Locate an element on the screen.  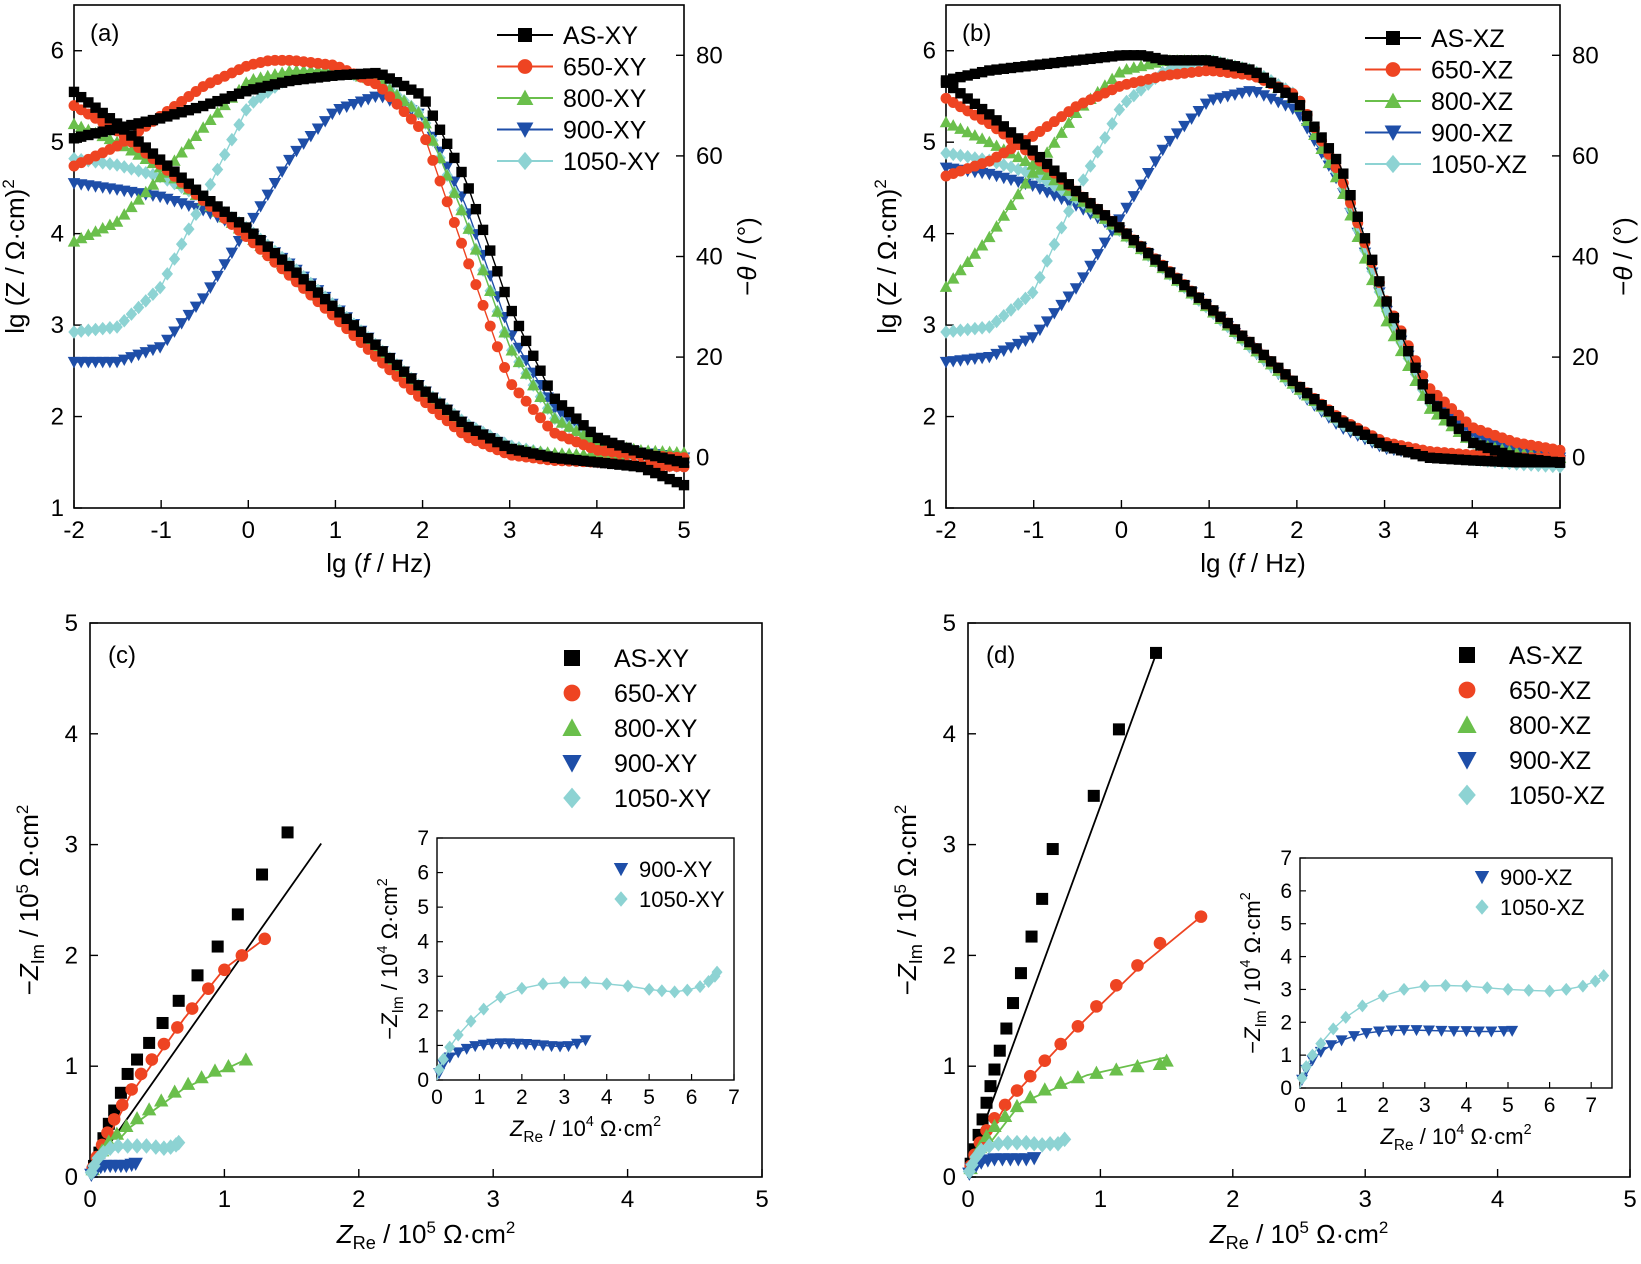
x-tick-label: 1 is located at coordinates (224, 1199).